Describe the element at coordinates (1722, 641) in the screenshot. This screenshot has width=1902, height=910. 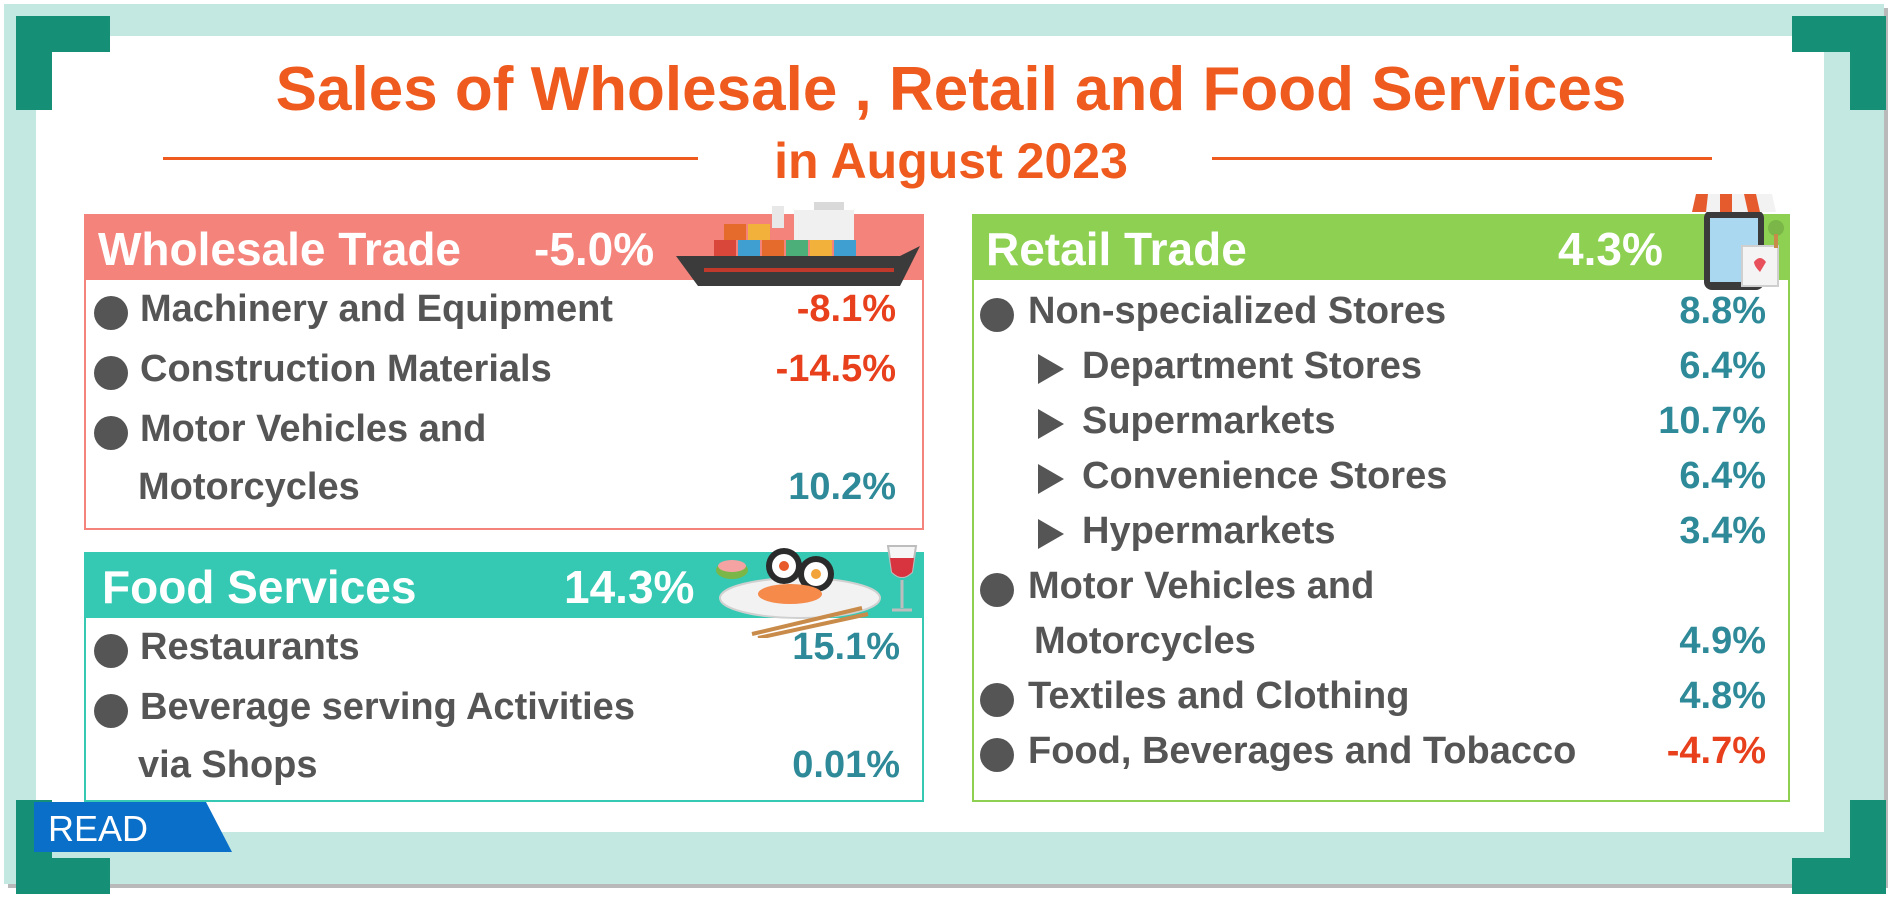
I see `item-value: 4.9%` at that location.